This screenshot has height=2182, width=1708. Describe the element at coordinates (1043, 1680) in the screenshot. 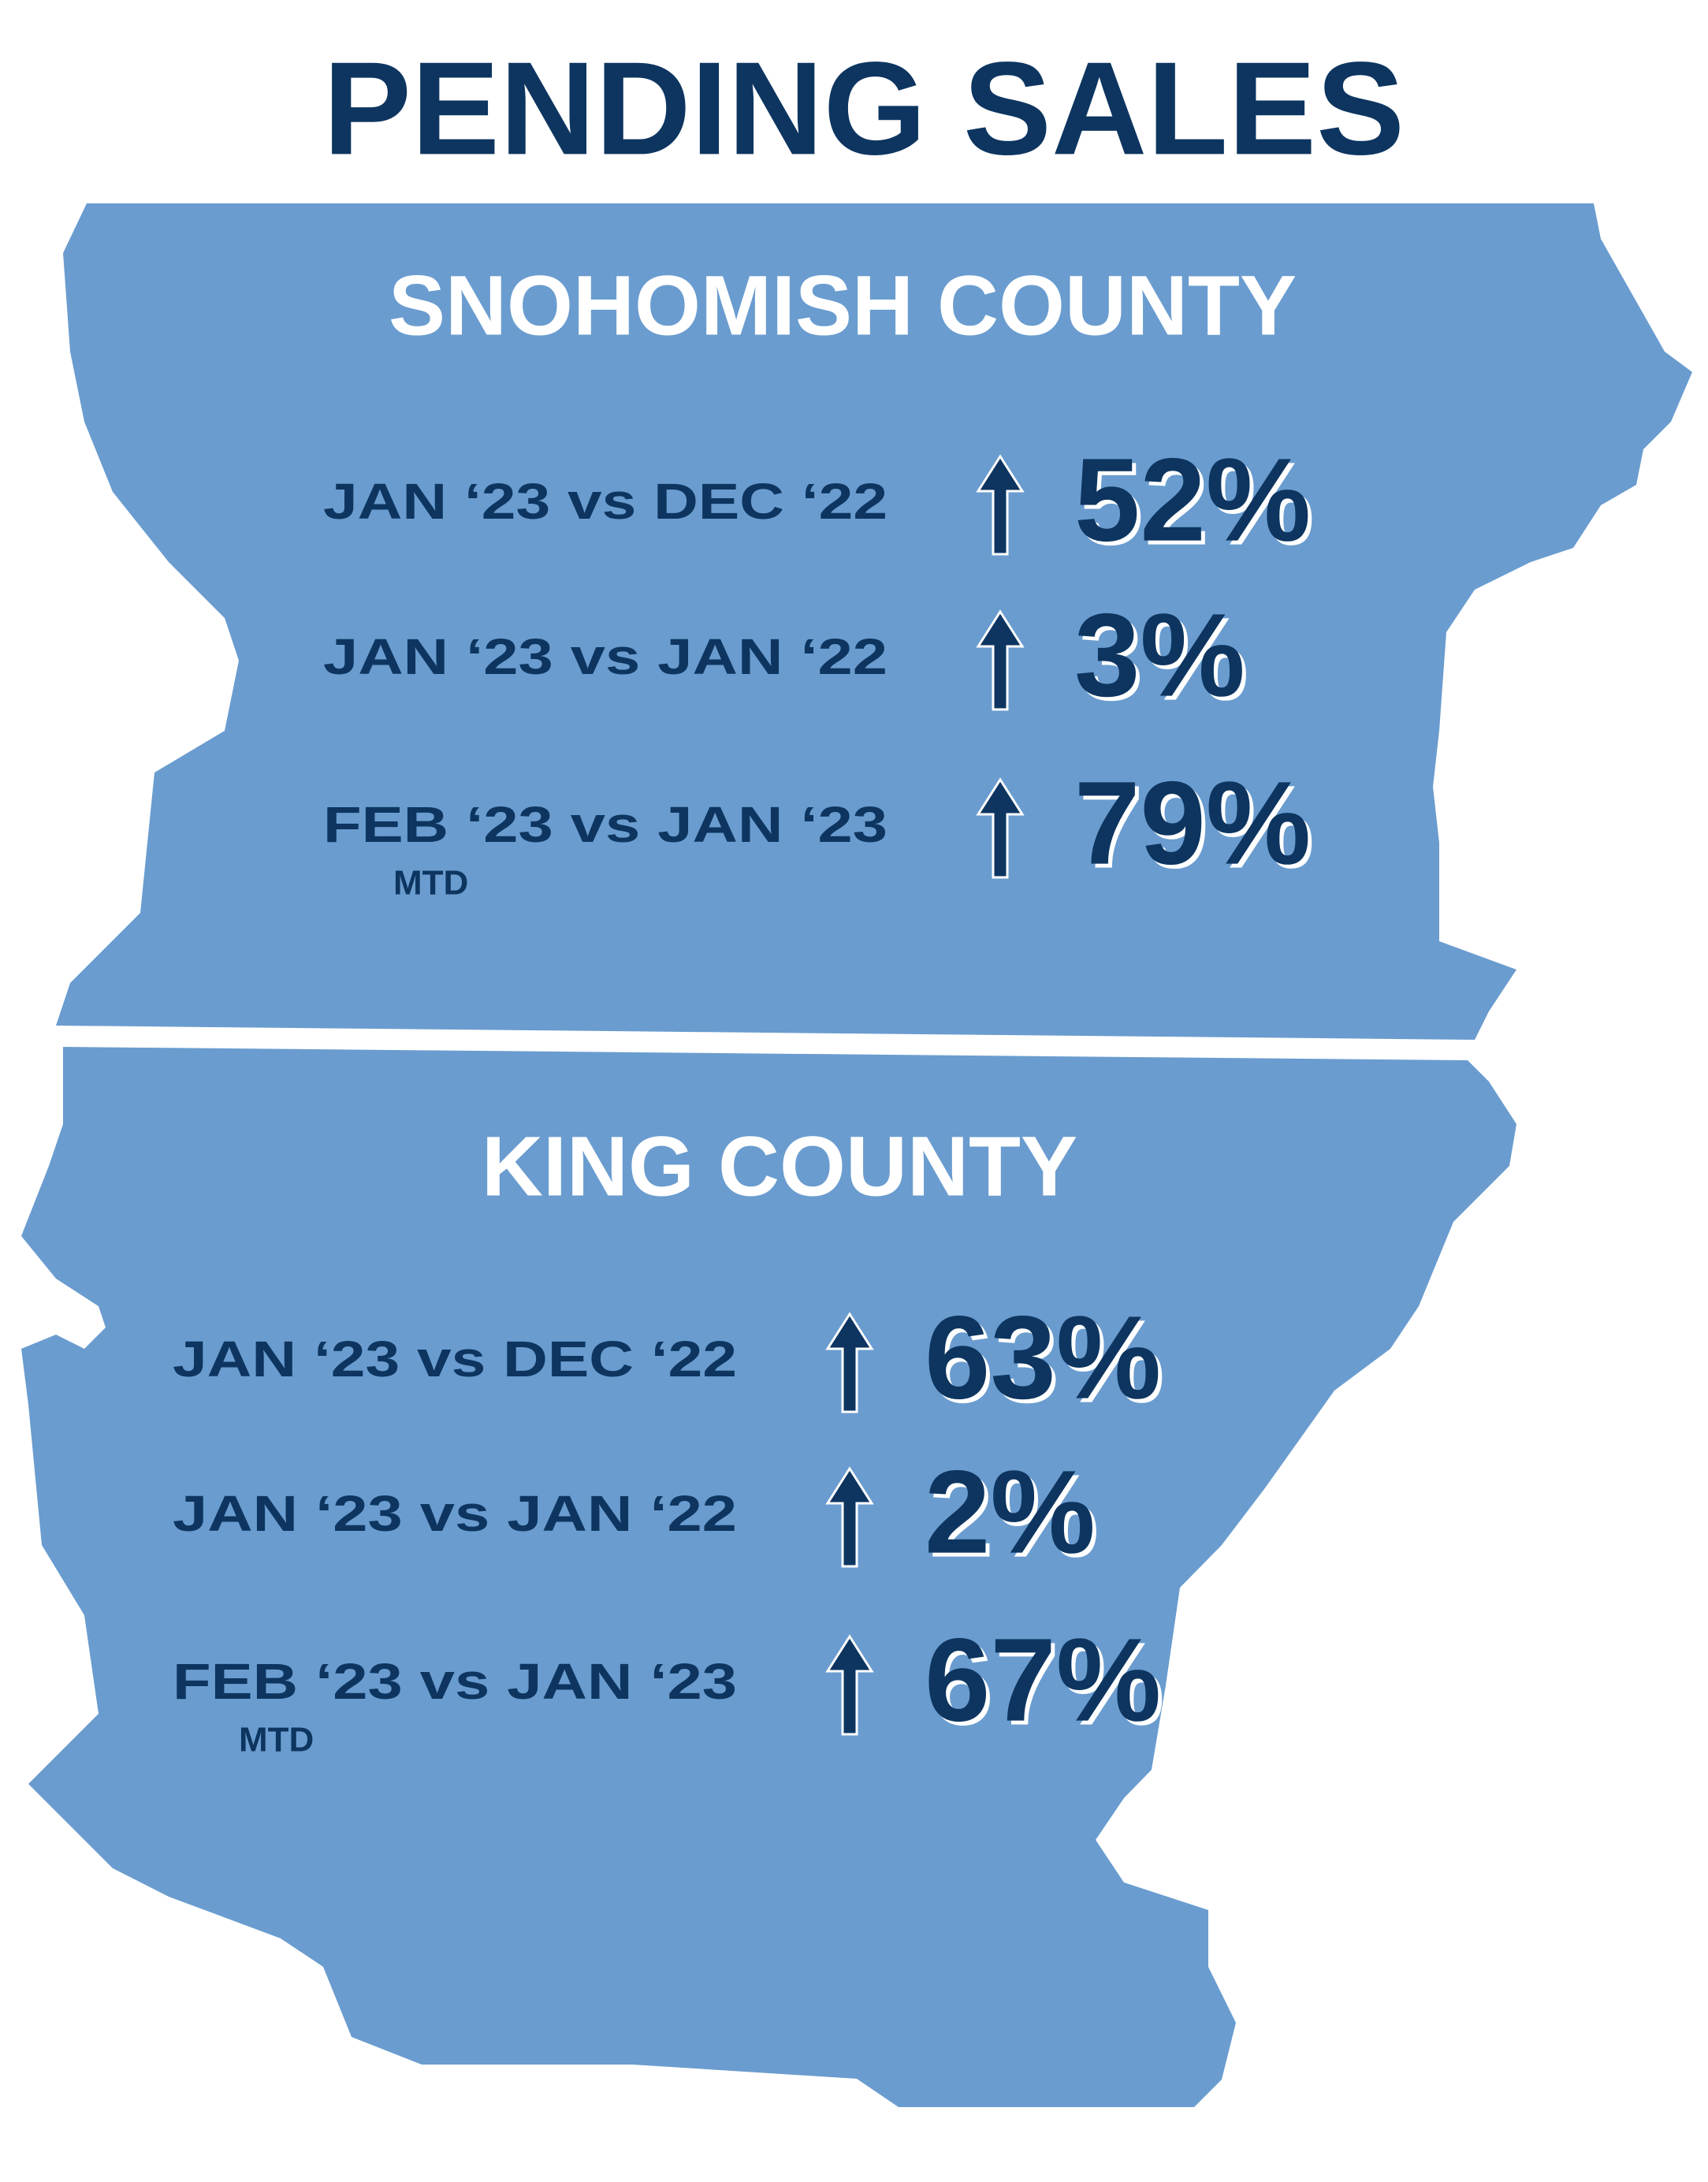

I see `row-value: 67%` at that location.